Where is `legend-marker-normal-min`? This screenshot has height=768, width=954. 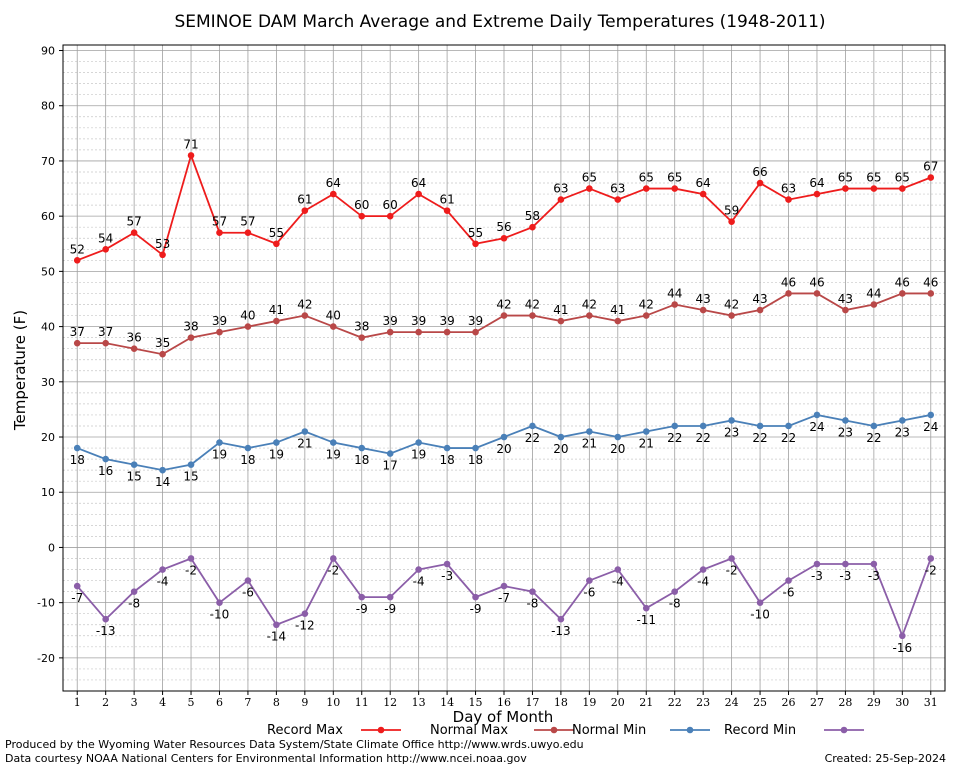
legend-marker-normal-min is located at coordinates (690, 730).